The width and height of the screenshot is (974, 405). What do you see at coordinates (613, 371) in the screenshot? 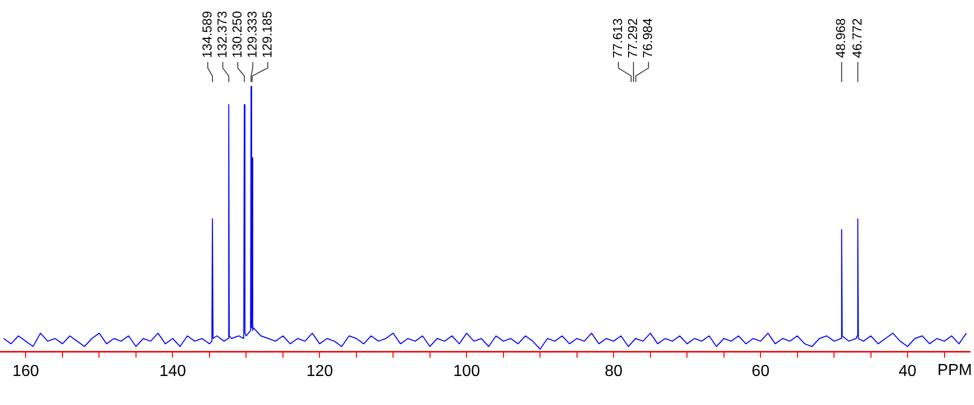
I see `x-tick-label: 80` at bounding box center [613, 371].